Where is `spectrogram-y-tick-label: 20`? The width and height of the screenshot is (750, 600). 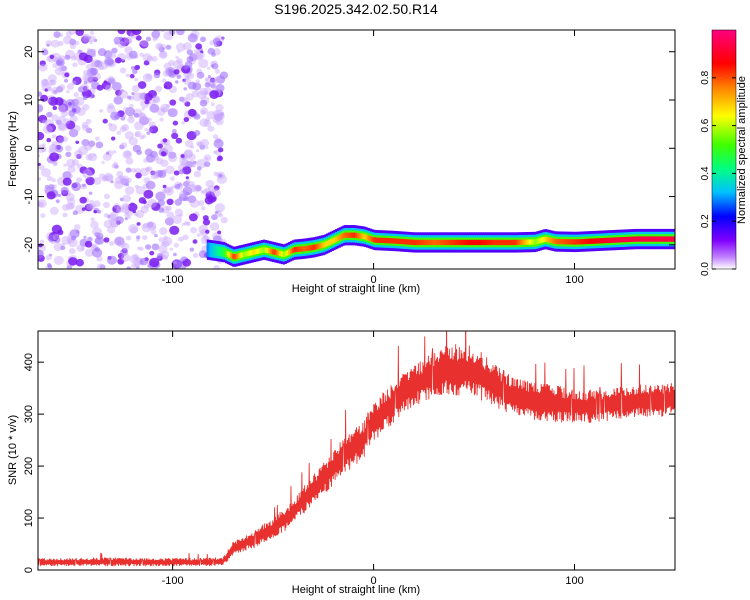
spectrogram-y-tick-label: 20 is located at coordinates (29, 52).